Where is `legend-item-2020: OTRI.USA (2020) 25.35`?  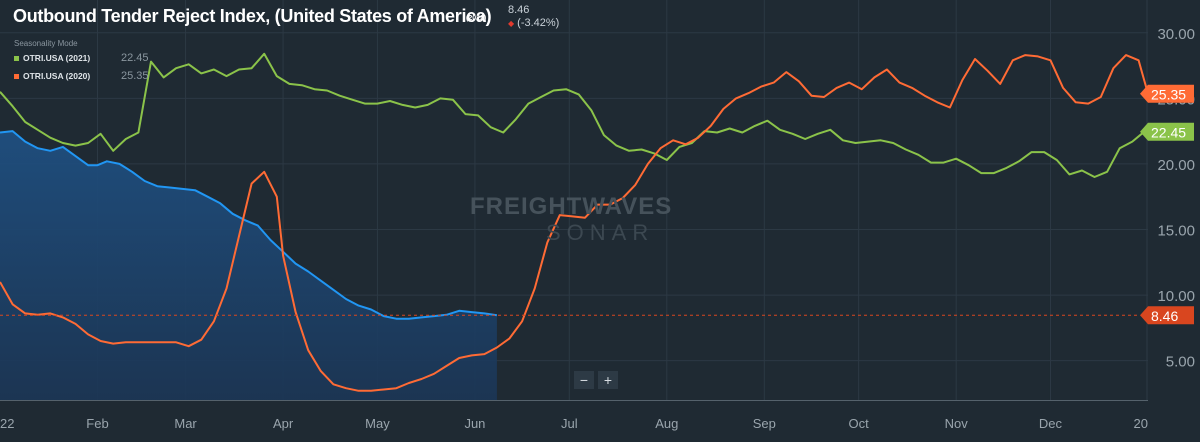 legend-item-2020: OTRI.USA (2020) 25.35 is located at coordinates (81, 76).